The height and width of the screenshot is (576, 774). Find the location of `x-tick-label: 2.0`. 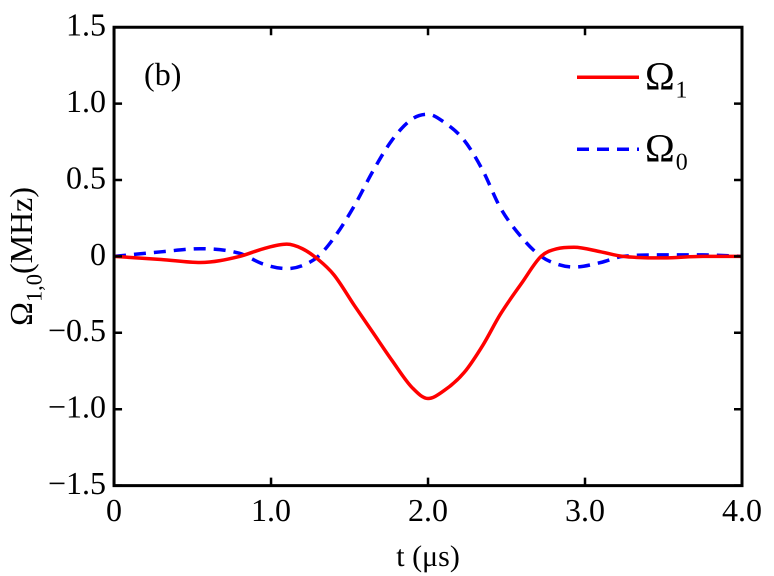

x-tick-label: 2.0 is located at coordinates (428, 510).